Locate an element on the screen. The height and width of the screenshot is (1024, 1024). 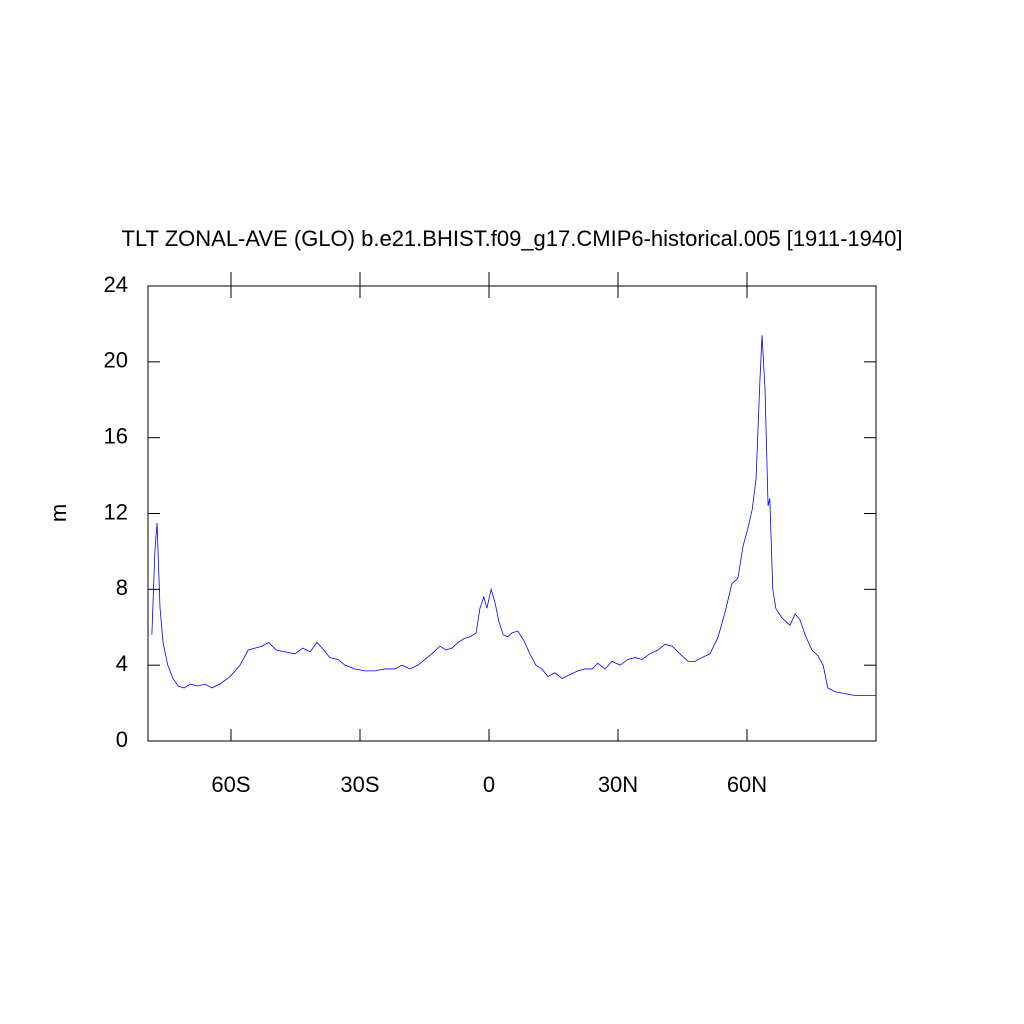
y-tick-label: 0 is located at coordinates (122, 739).